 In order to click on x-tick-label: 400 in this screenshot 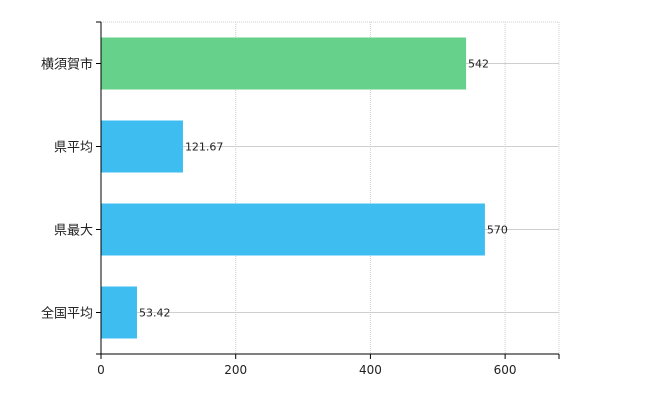, I will do `click(370, 370)`.